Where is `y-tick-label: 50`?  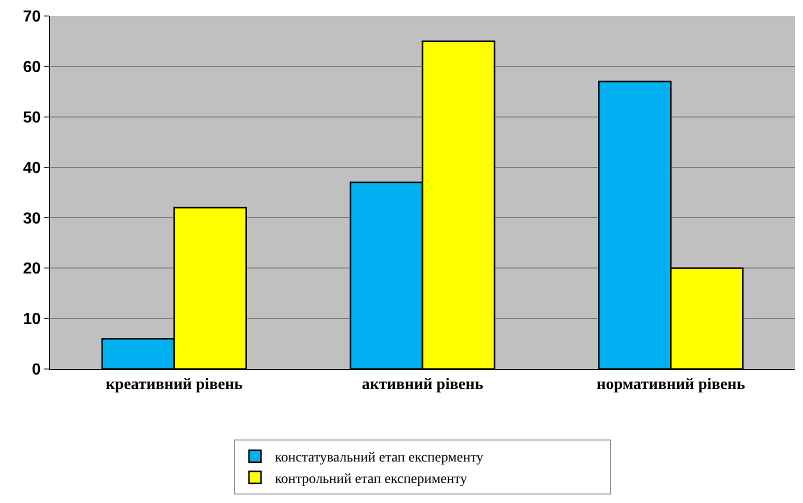 y-tick-label: 50 is located at coordinates (32, 117).